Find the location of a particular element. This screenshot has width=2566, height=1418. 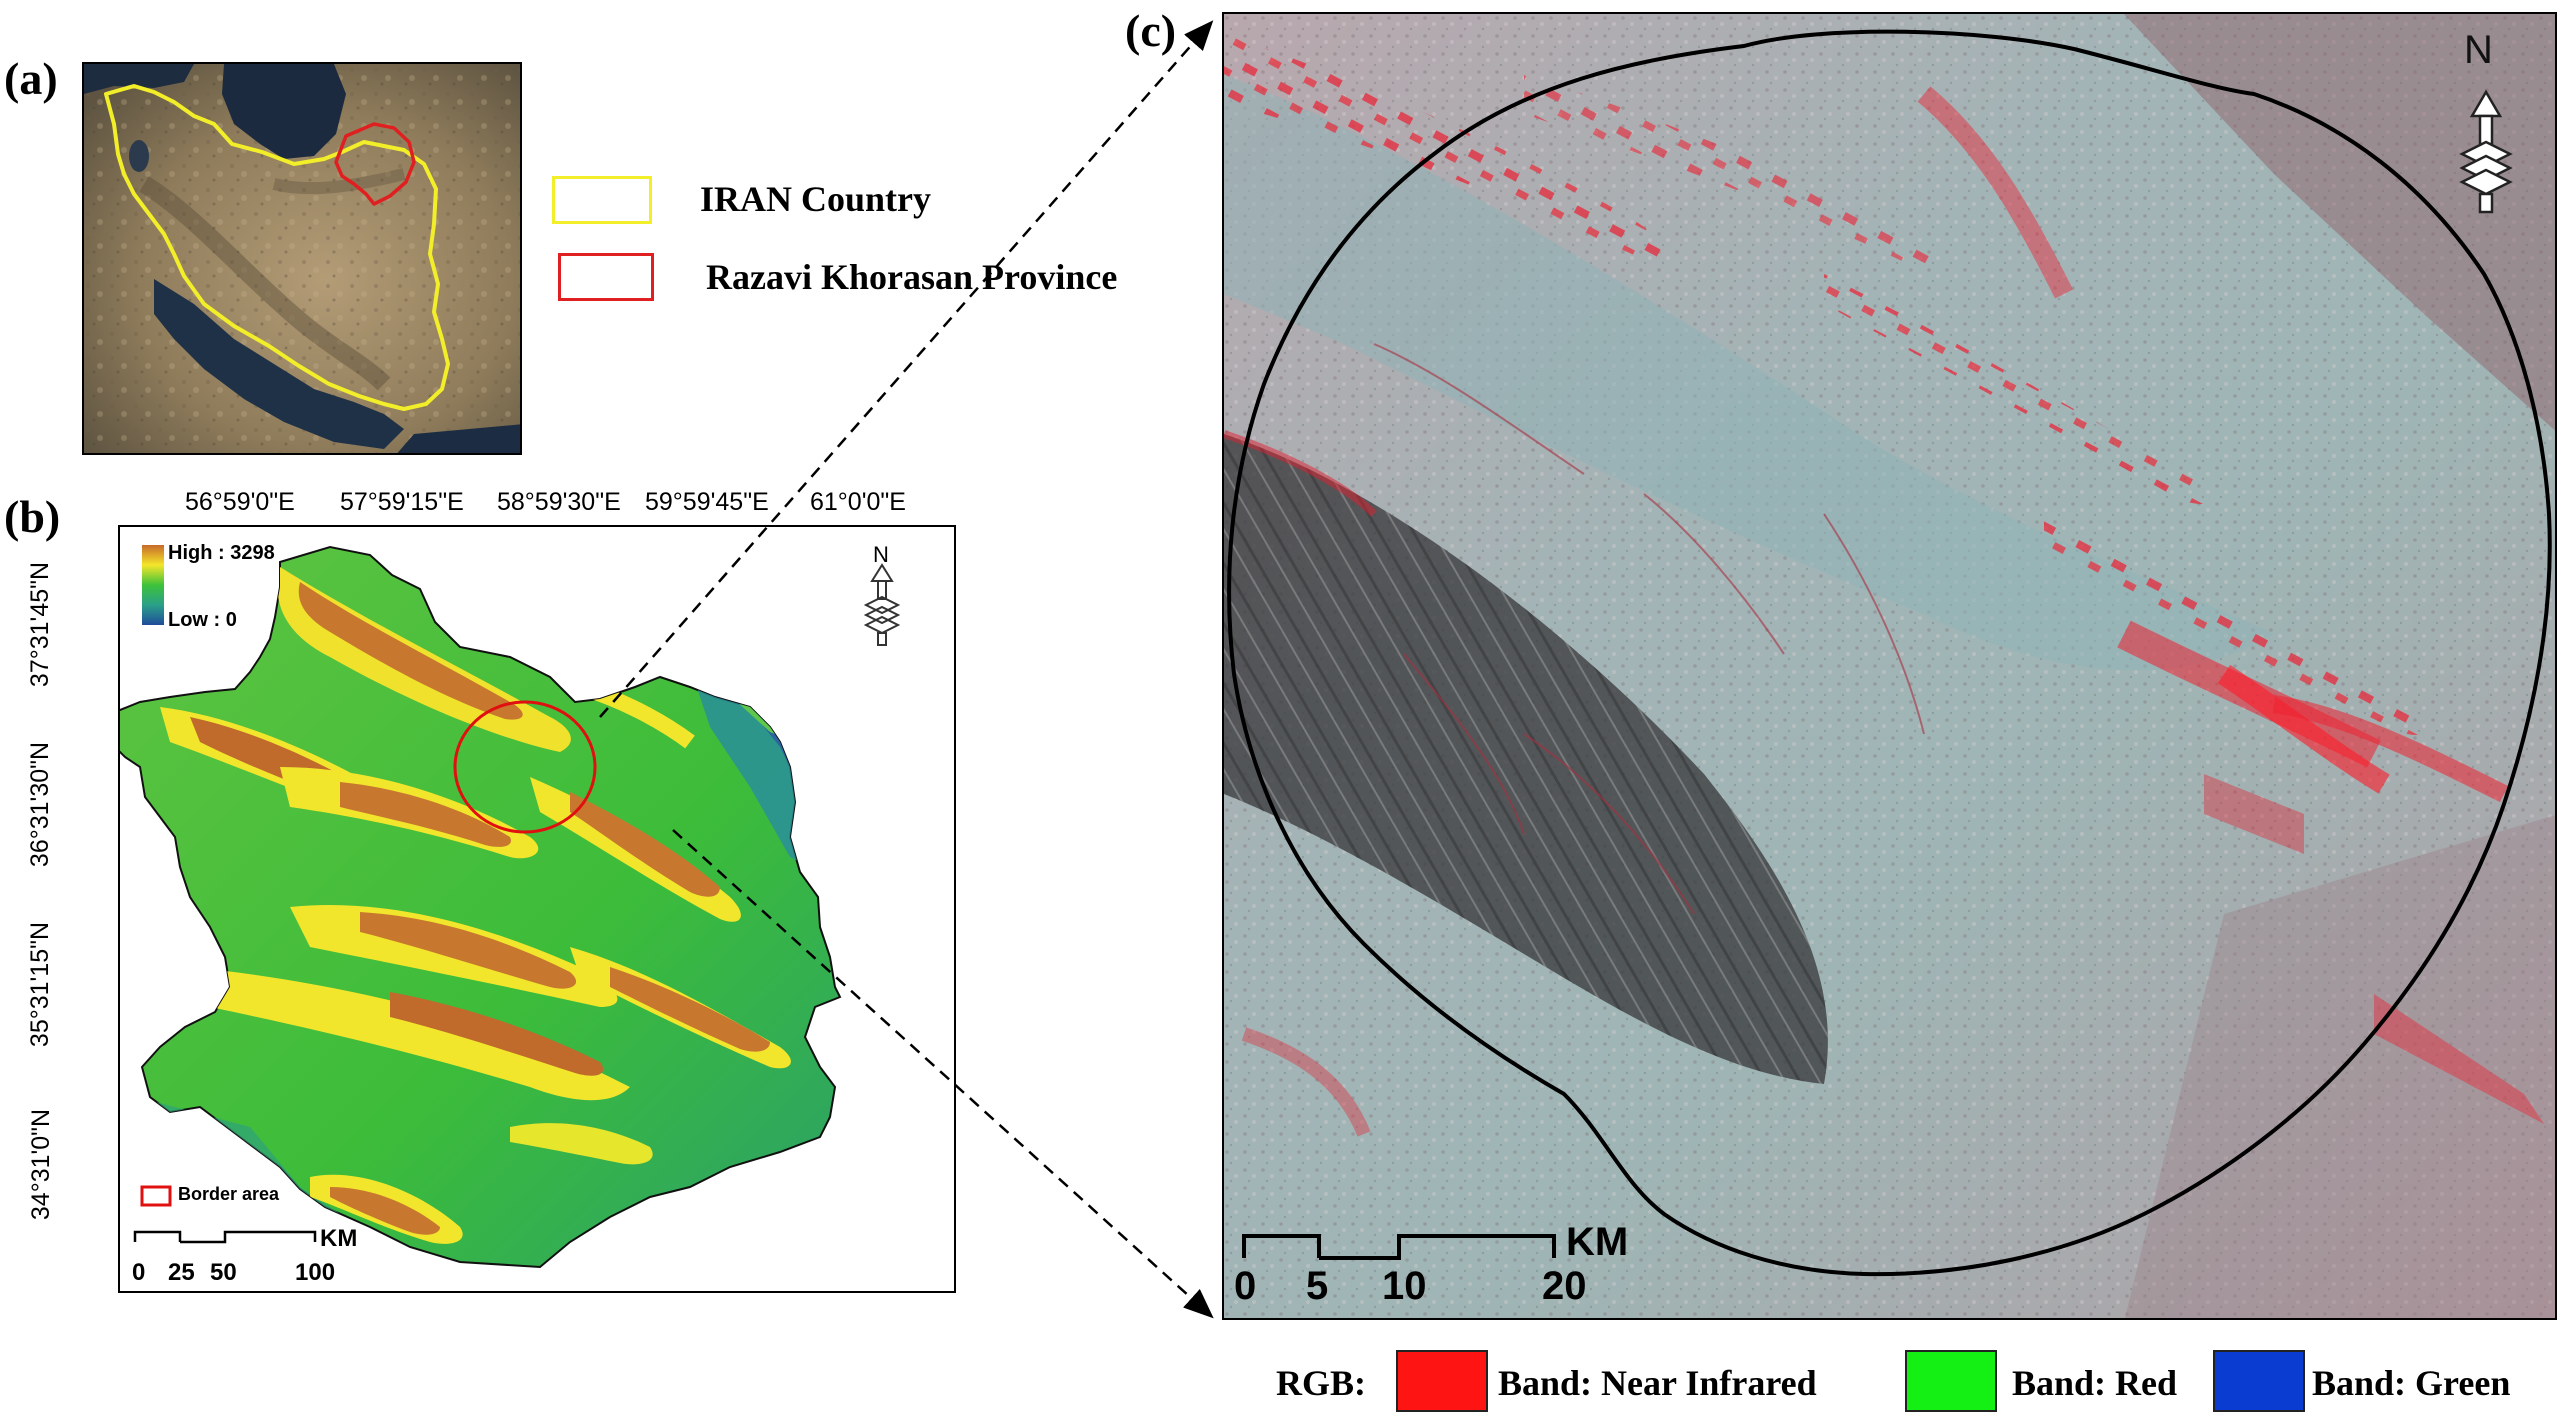

border-area-swatch is located at coordinates (156, 1196).